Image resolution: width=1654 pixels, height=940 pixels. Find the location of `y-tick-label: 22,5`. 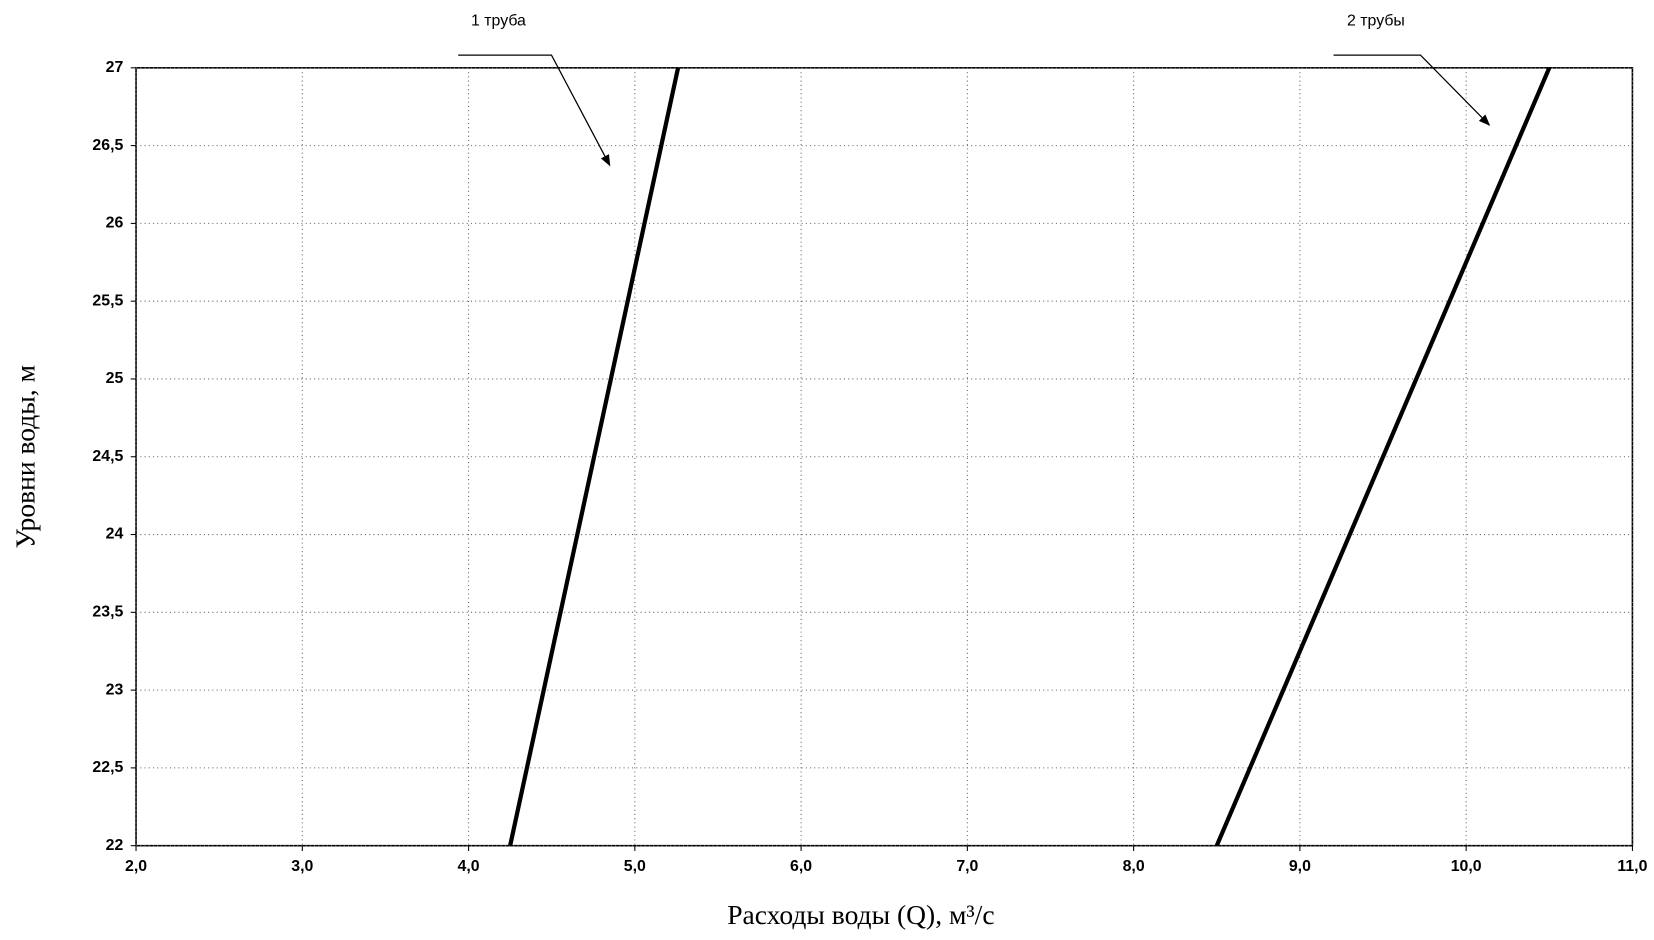

y-tick-label: 22,5 is located at coordinates (107, 767).